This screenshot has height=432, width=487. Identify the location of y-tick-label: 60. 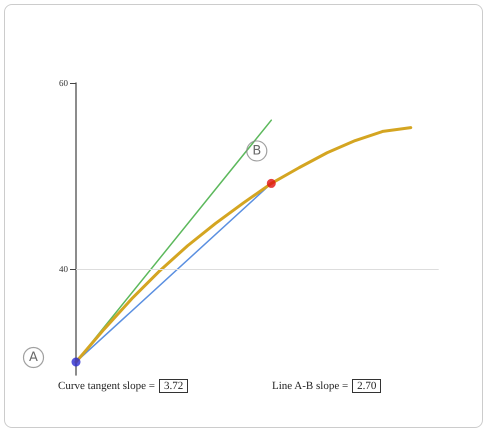
(63, 83).